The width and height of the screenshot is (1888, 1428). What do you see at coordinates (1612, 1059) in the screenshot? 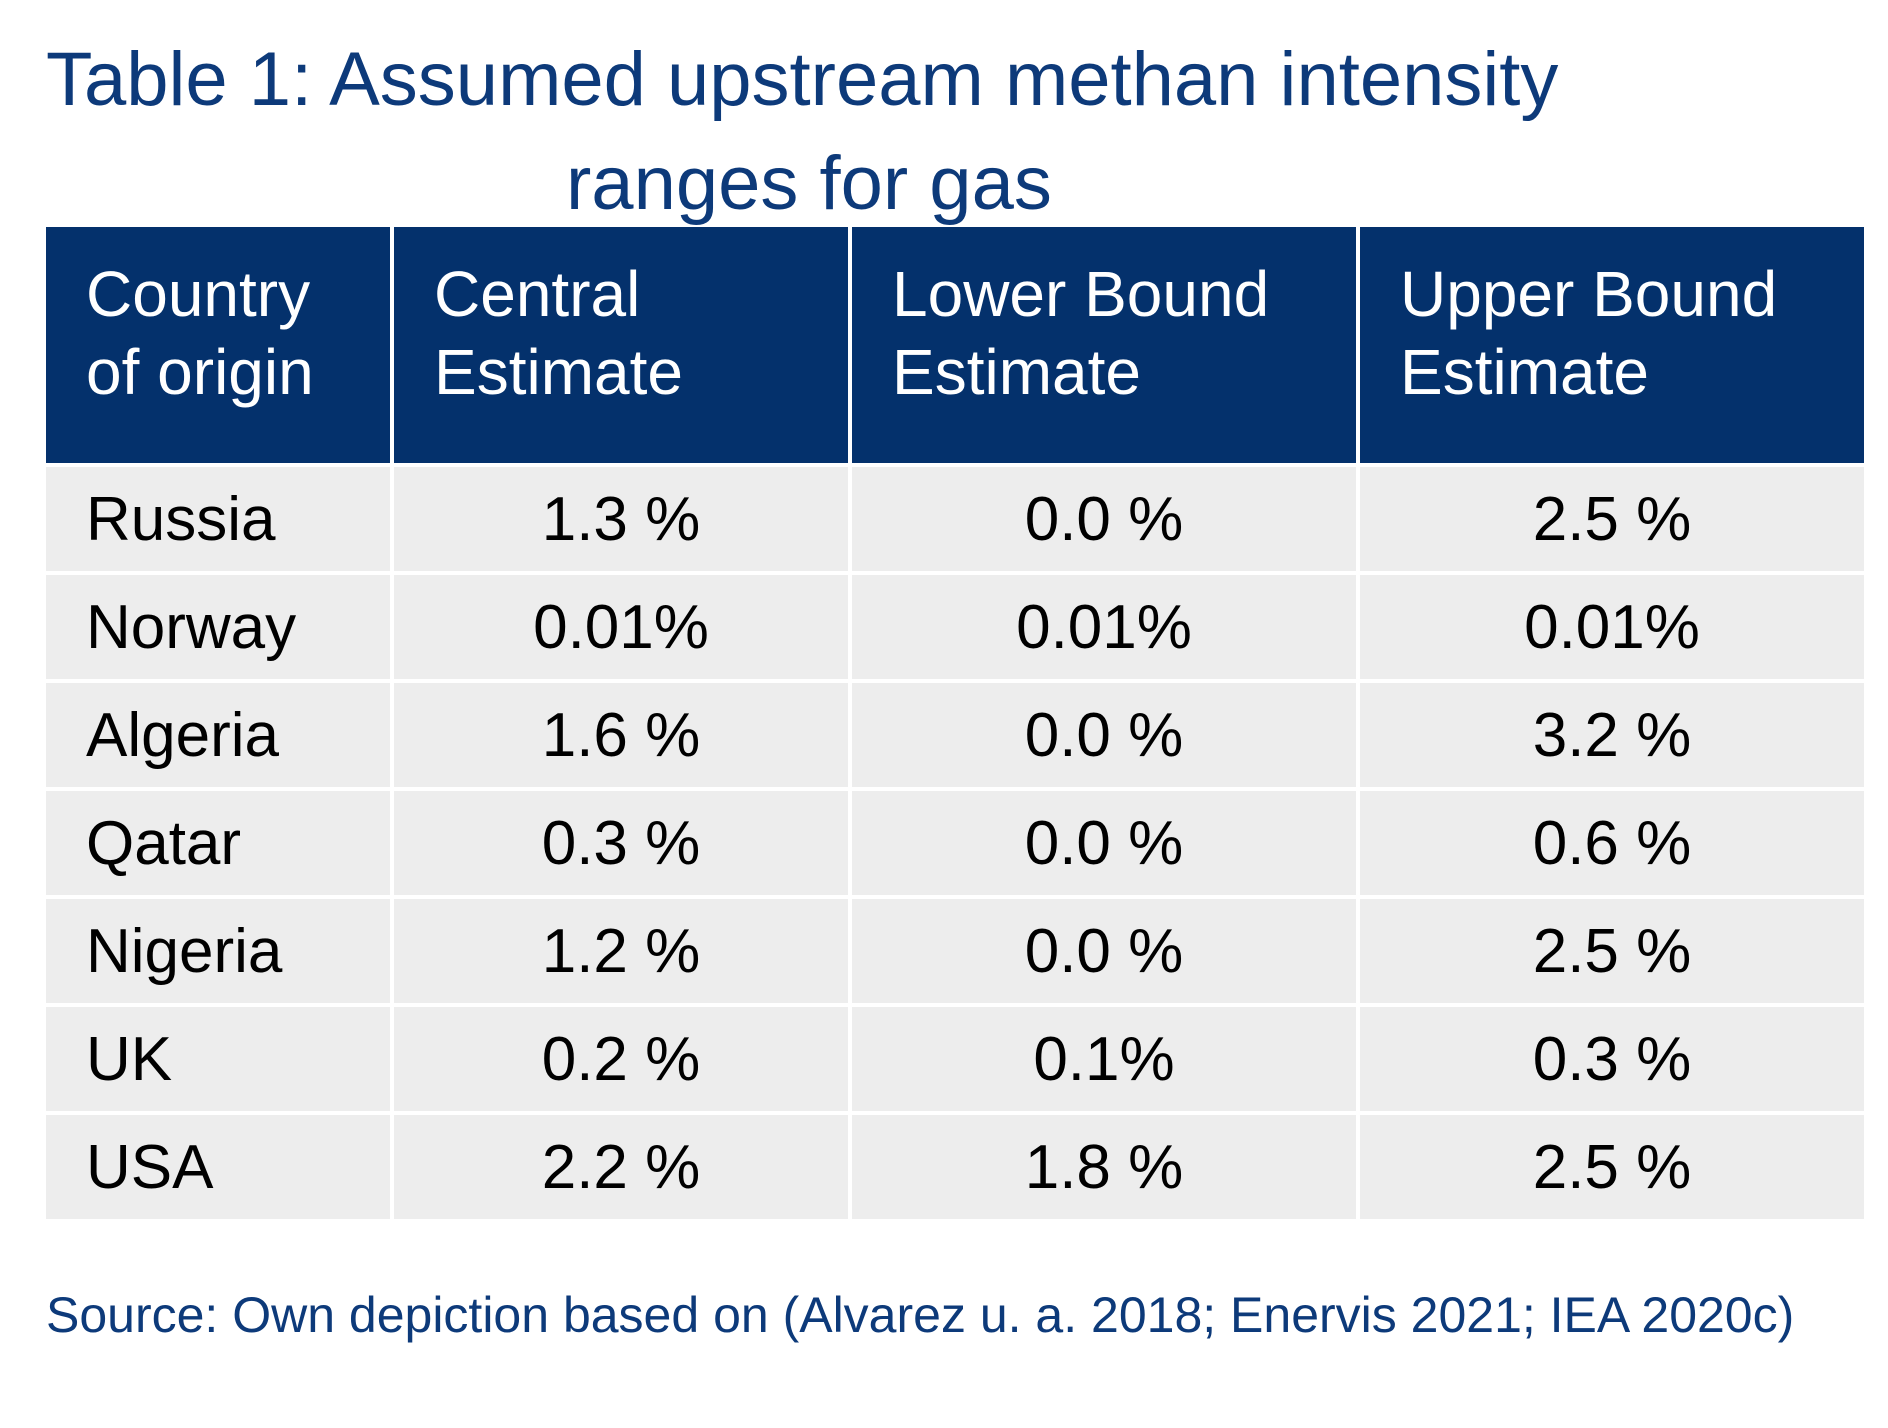
I see `cell-upper: 0.3 %` at bounding box center [1612, 1059].